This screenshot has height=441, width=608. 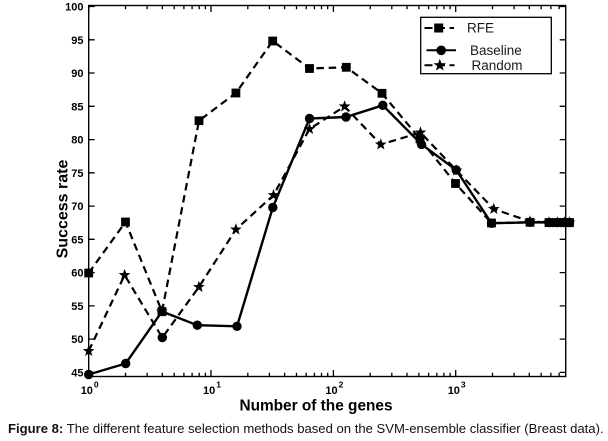 I want to click on svg-text: 0, so click(x=96, y=385).